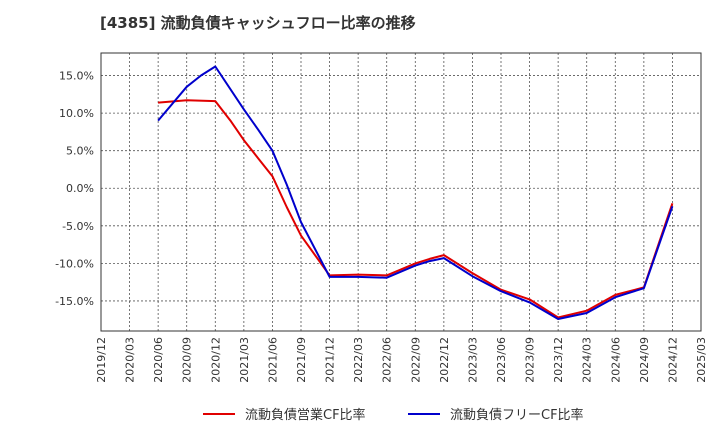  What do you see at coordinates (472, 360) in the screenshot?
I see `x-tick-label: 2023/03` at bounding box center [472, 360].